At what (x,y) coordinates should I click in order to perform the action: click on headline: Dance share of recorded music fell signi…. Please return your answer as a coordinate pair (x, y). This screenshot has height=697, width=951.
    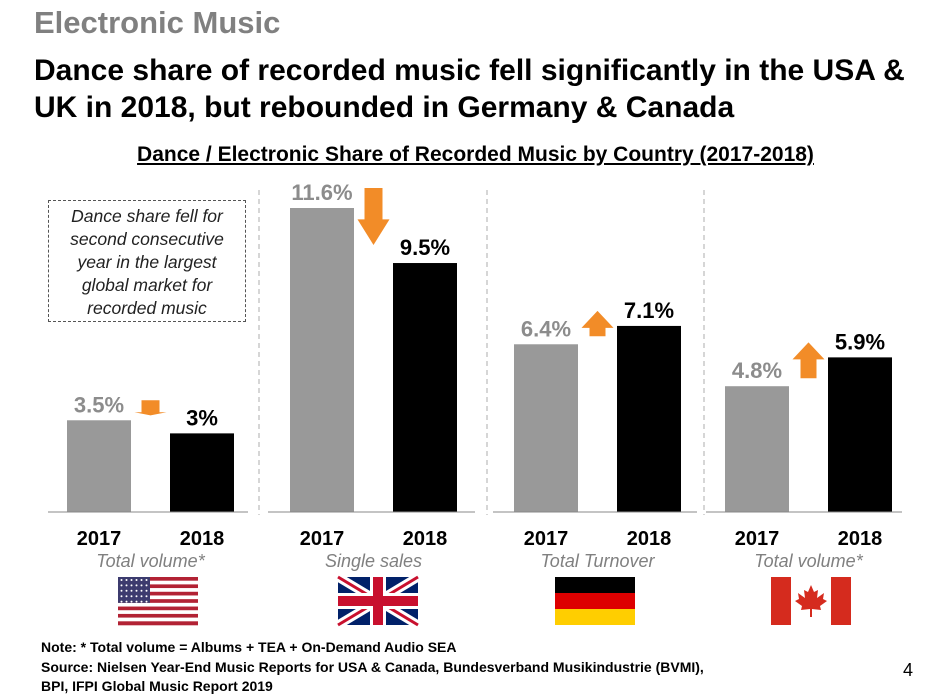
    Looking at the image, I should click on (469, 89).